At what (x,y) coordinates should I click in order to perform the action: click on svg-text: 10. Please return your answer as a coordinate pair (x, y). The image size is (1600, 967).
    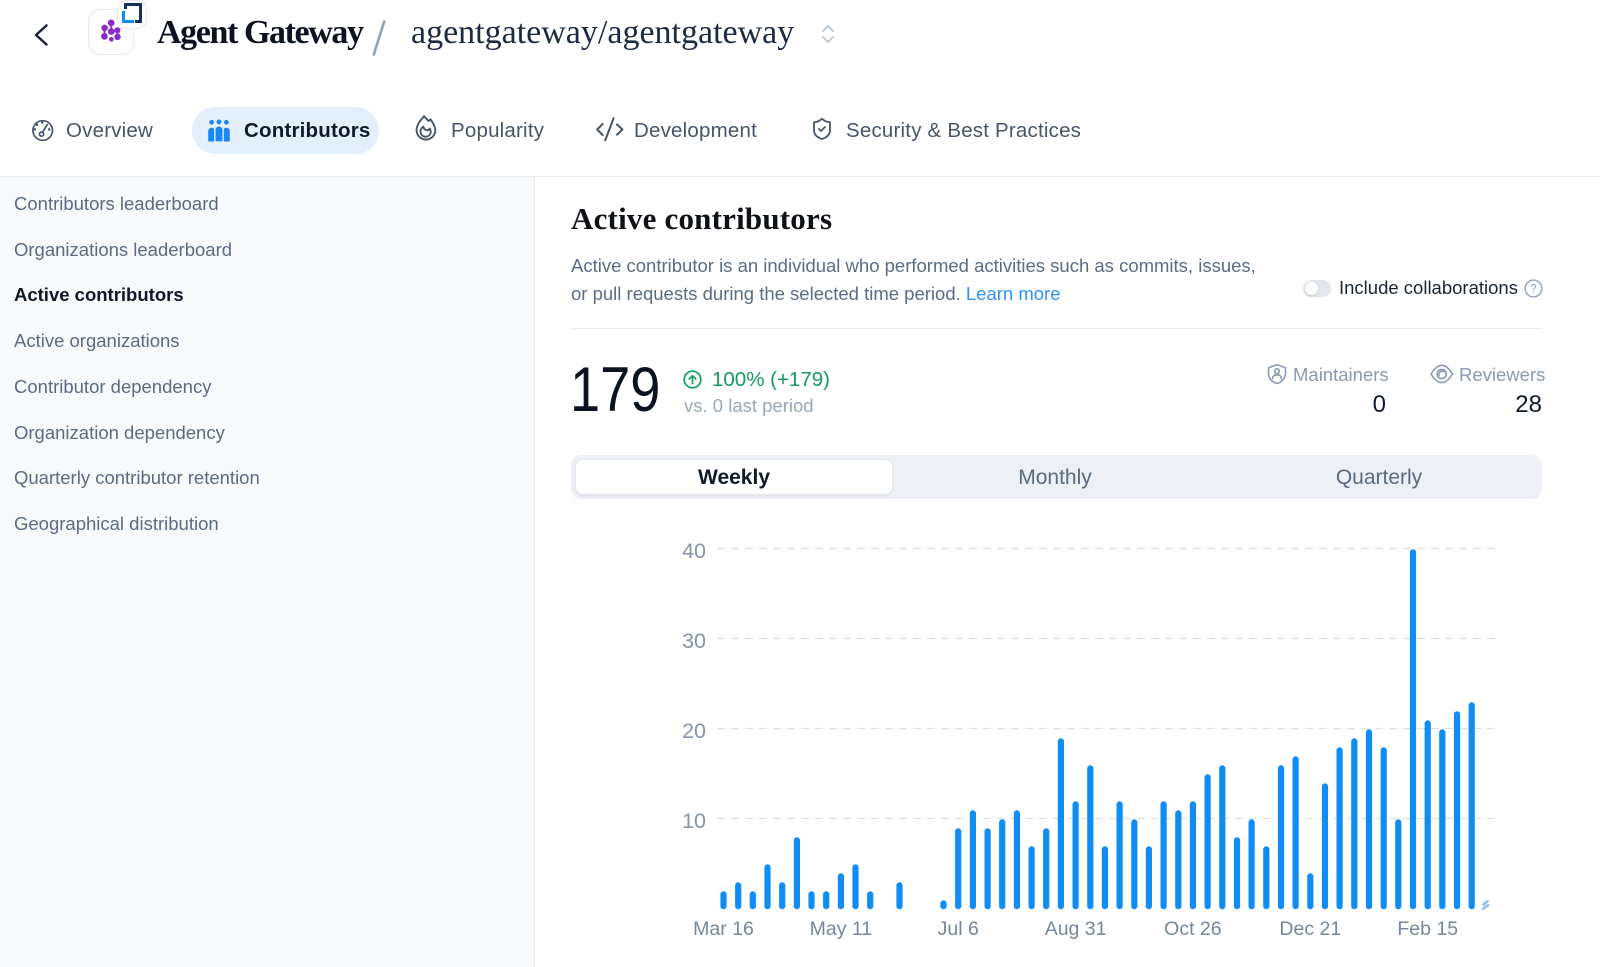
    Looking at the image, I should click on (694, 821).